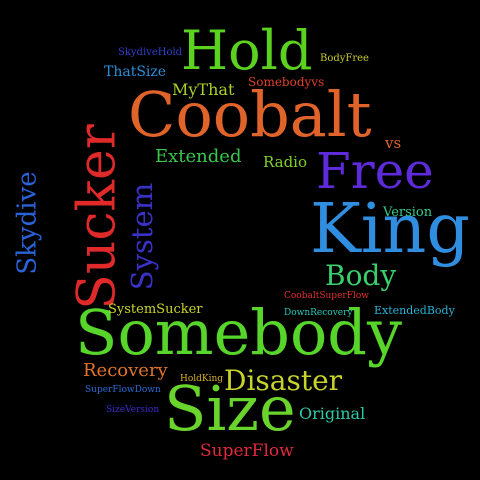 This screenshot has height=480, width=480. I want to click on word-coobaltsuperflow: CoobaltSuperFlow, so click(326, 296).